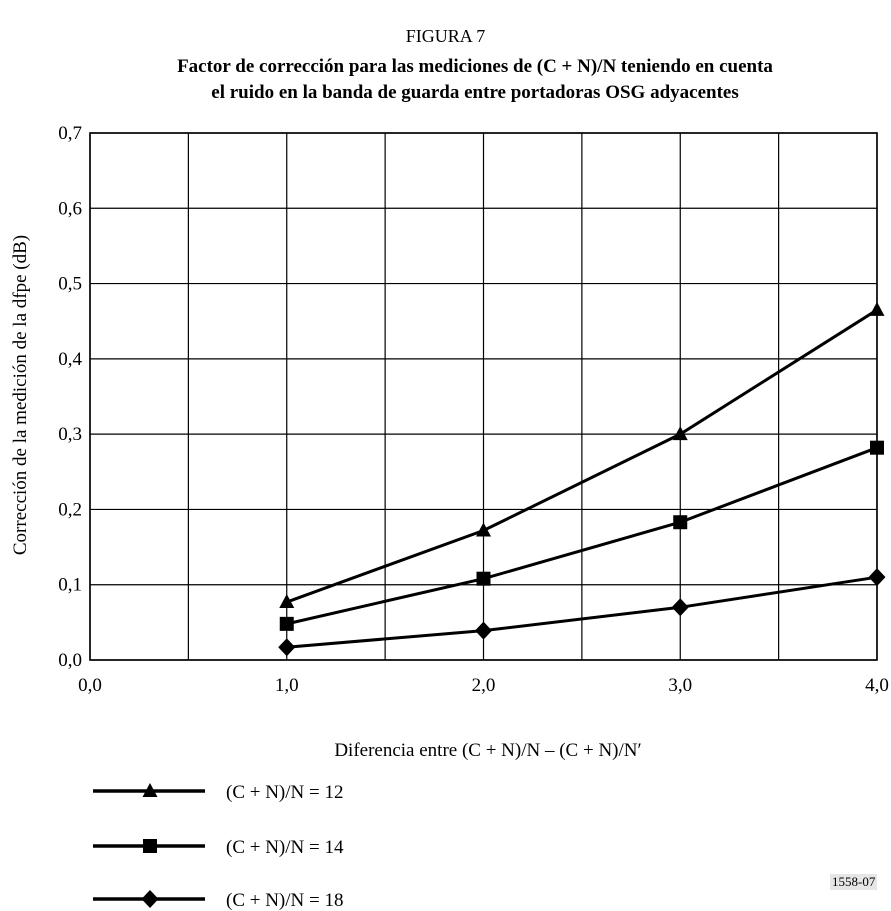 Image resolution: width=891 pixels, height=911 pixels. Describe the element at coordinates (70, 284) in the screenshot. I see `y-tick-label: 0,5` at that location.